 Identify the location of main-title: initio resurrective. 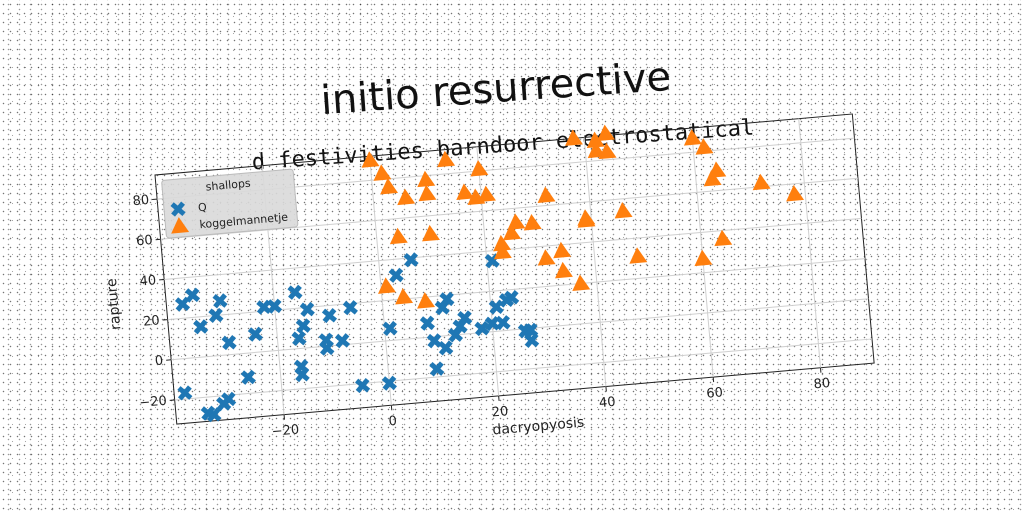
(495, 89).